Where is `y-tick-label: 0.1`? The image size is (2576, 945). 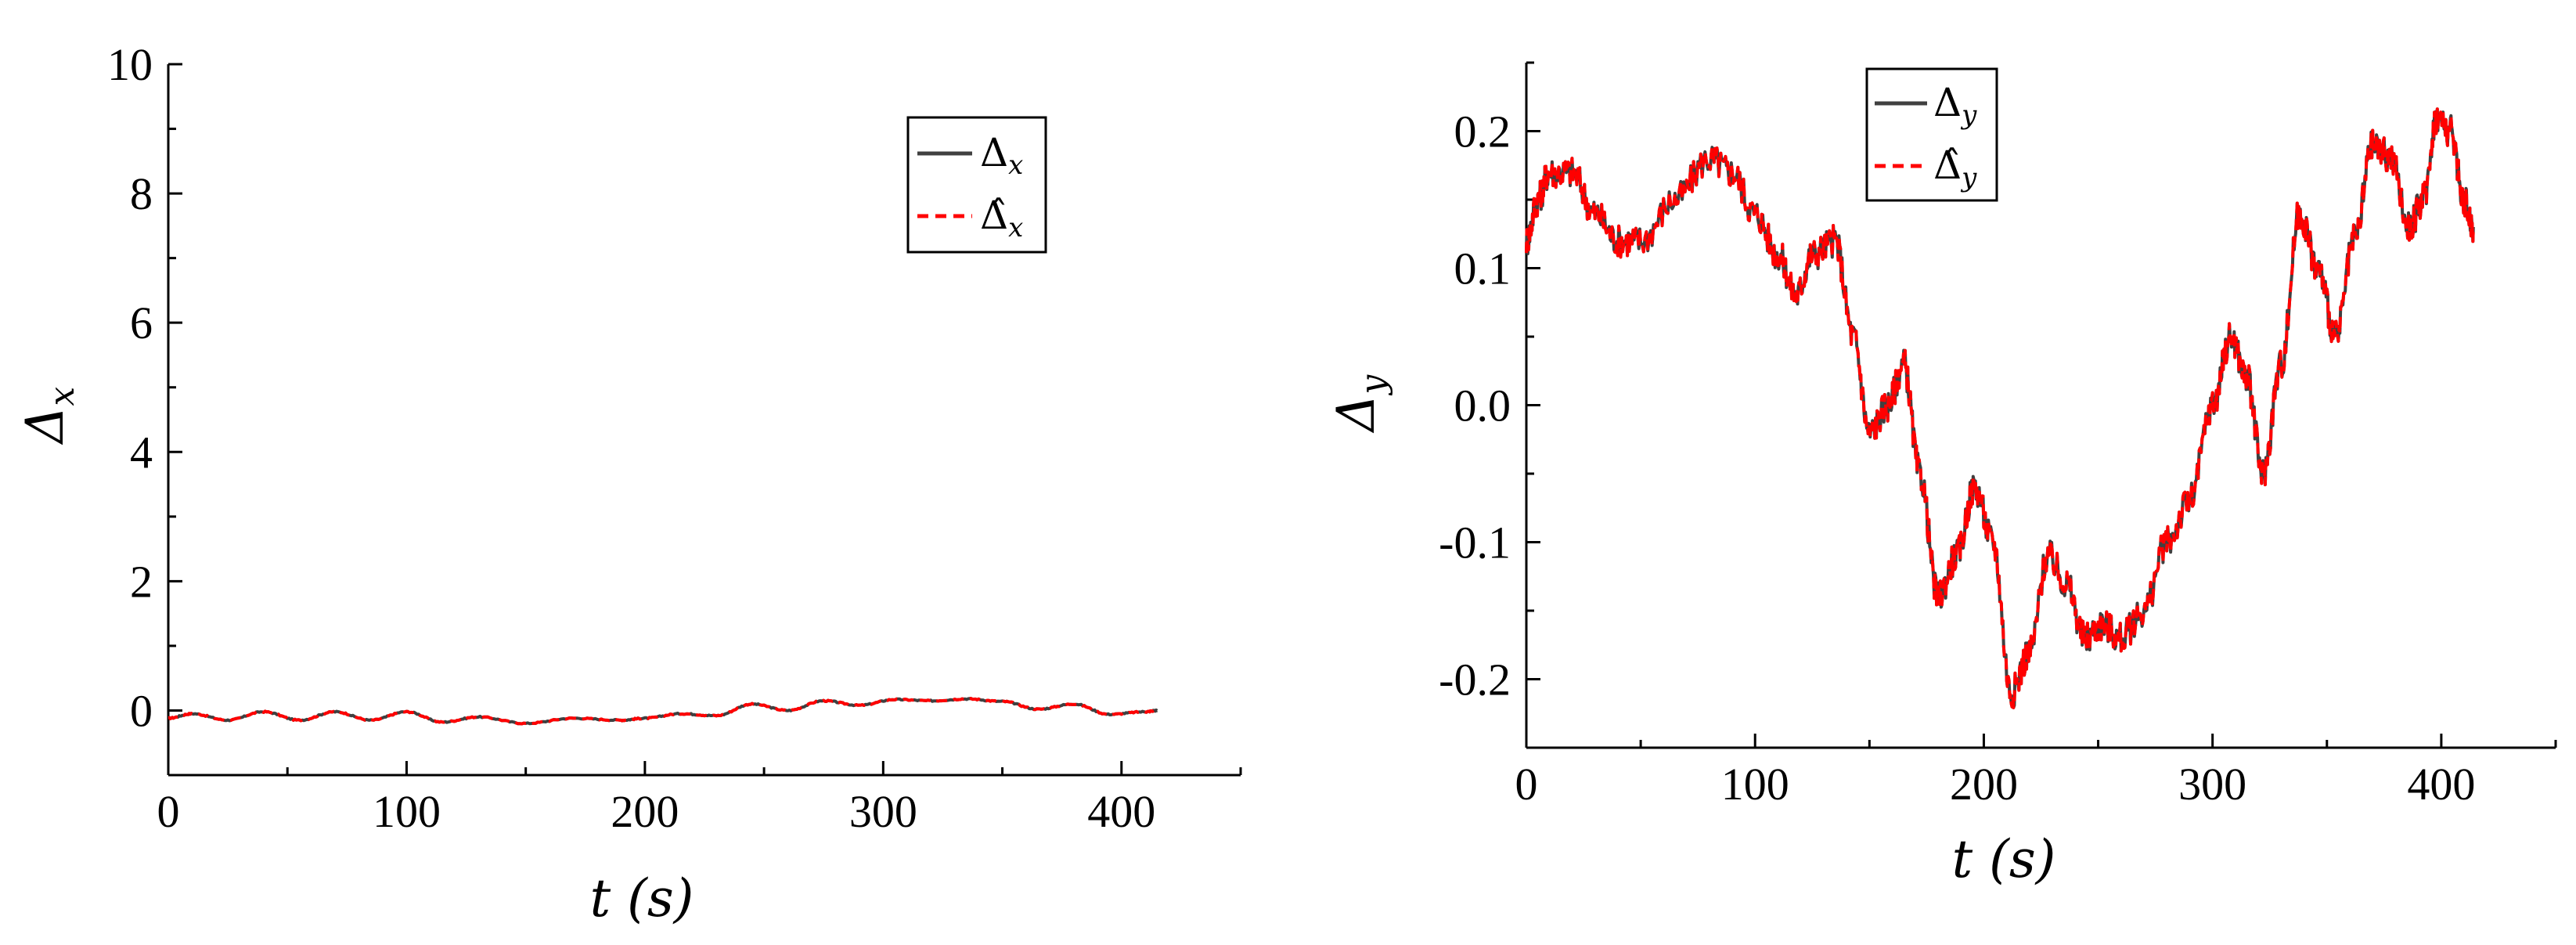 y-tick-label: 0.1 is located at coordinates (1482, 268).